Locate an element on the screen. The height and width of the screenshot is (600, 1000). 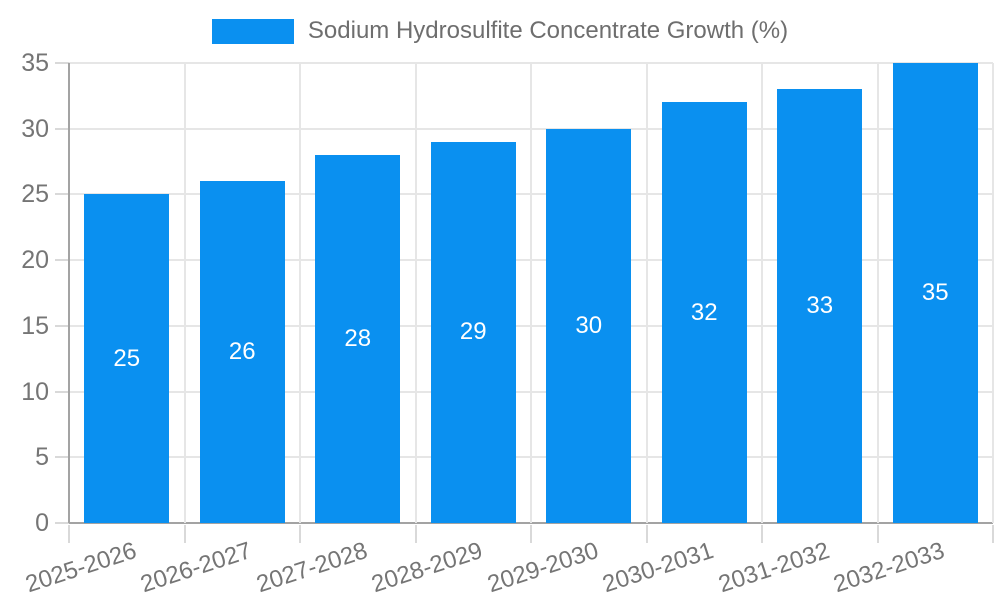
bar-value-label: 35 is located at coordinates (935, 292).